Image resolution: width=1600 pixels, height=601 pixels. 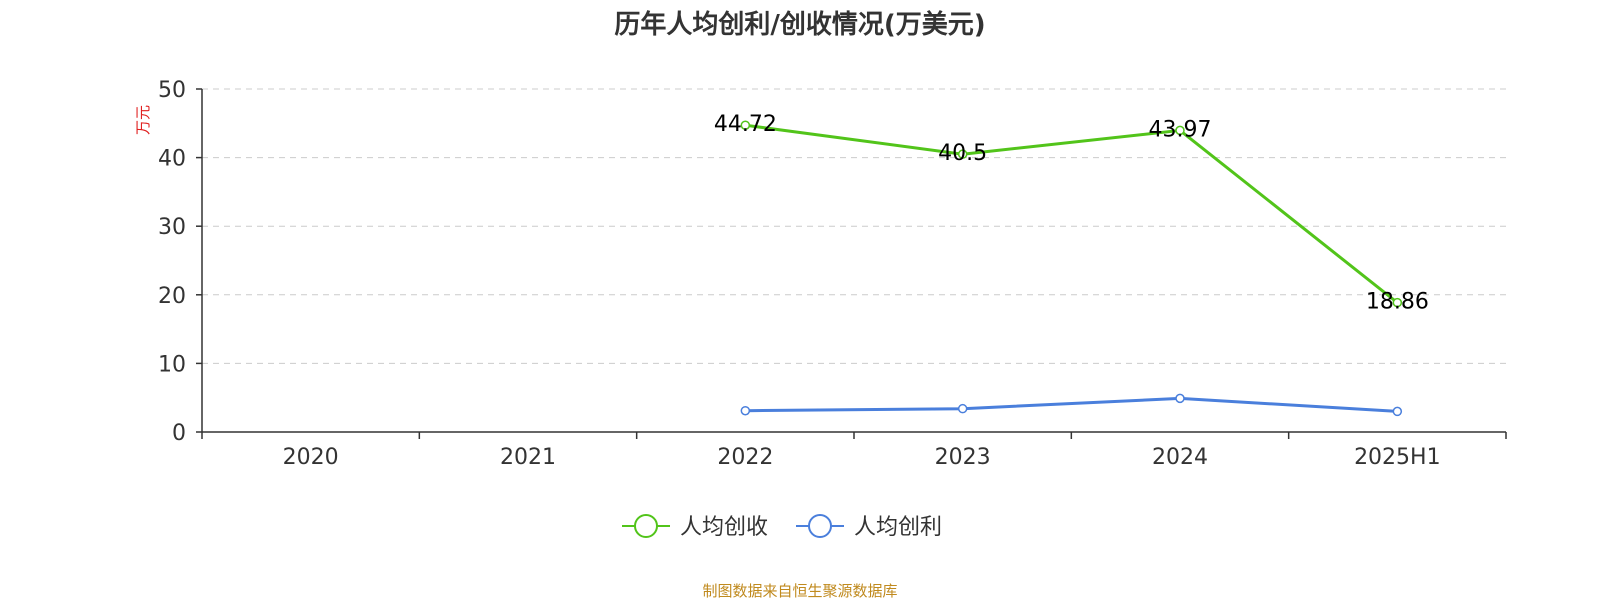 What do you see at coordinates (745, 457) in the screenshot?
I see `x-tick-label: 2022` at bounding box center [745, 457].